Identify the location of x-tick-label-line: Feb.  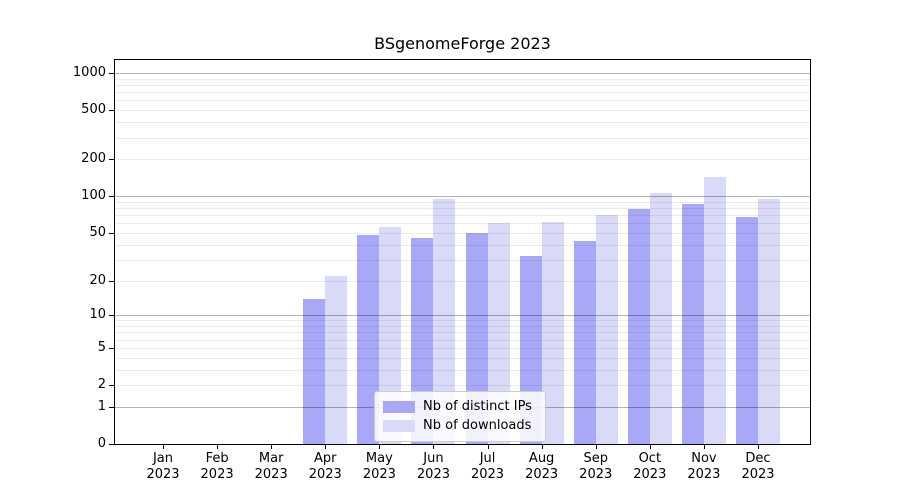
(217, 458).